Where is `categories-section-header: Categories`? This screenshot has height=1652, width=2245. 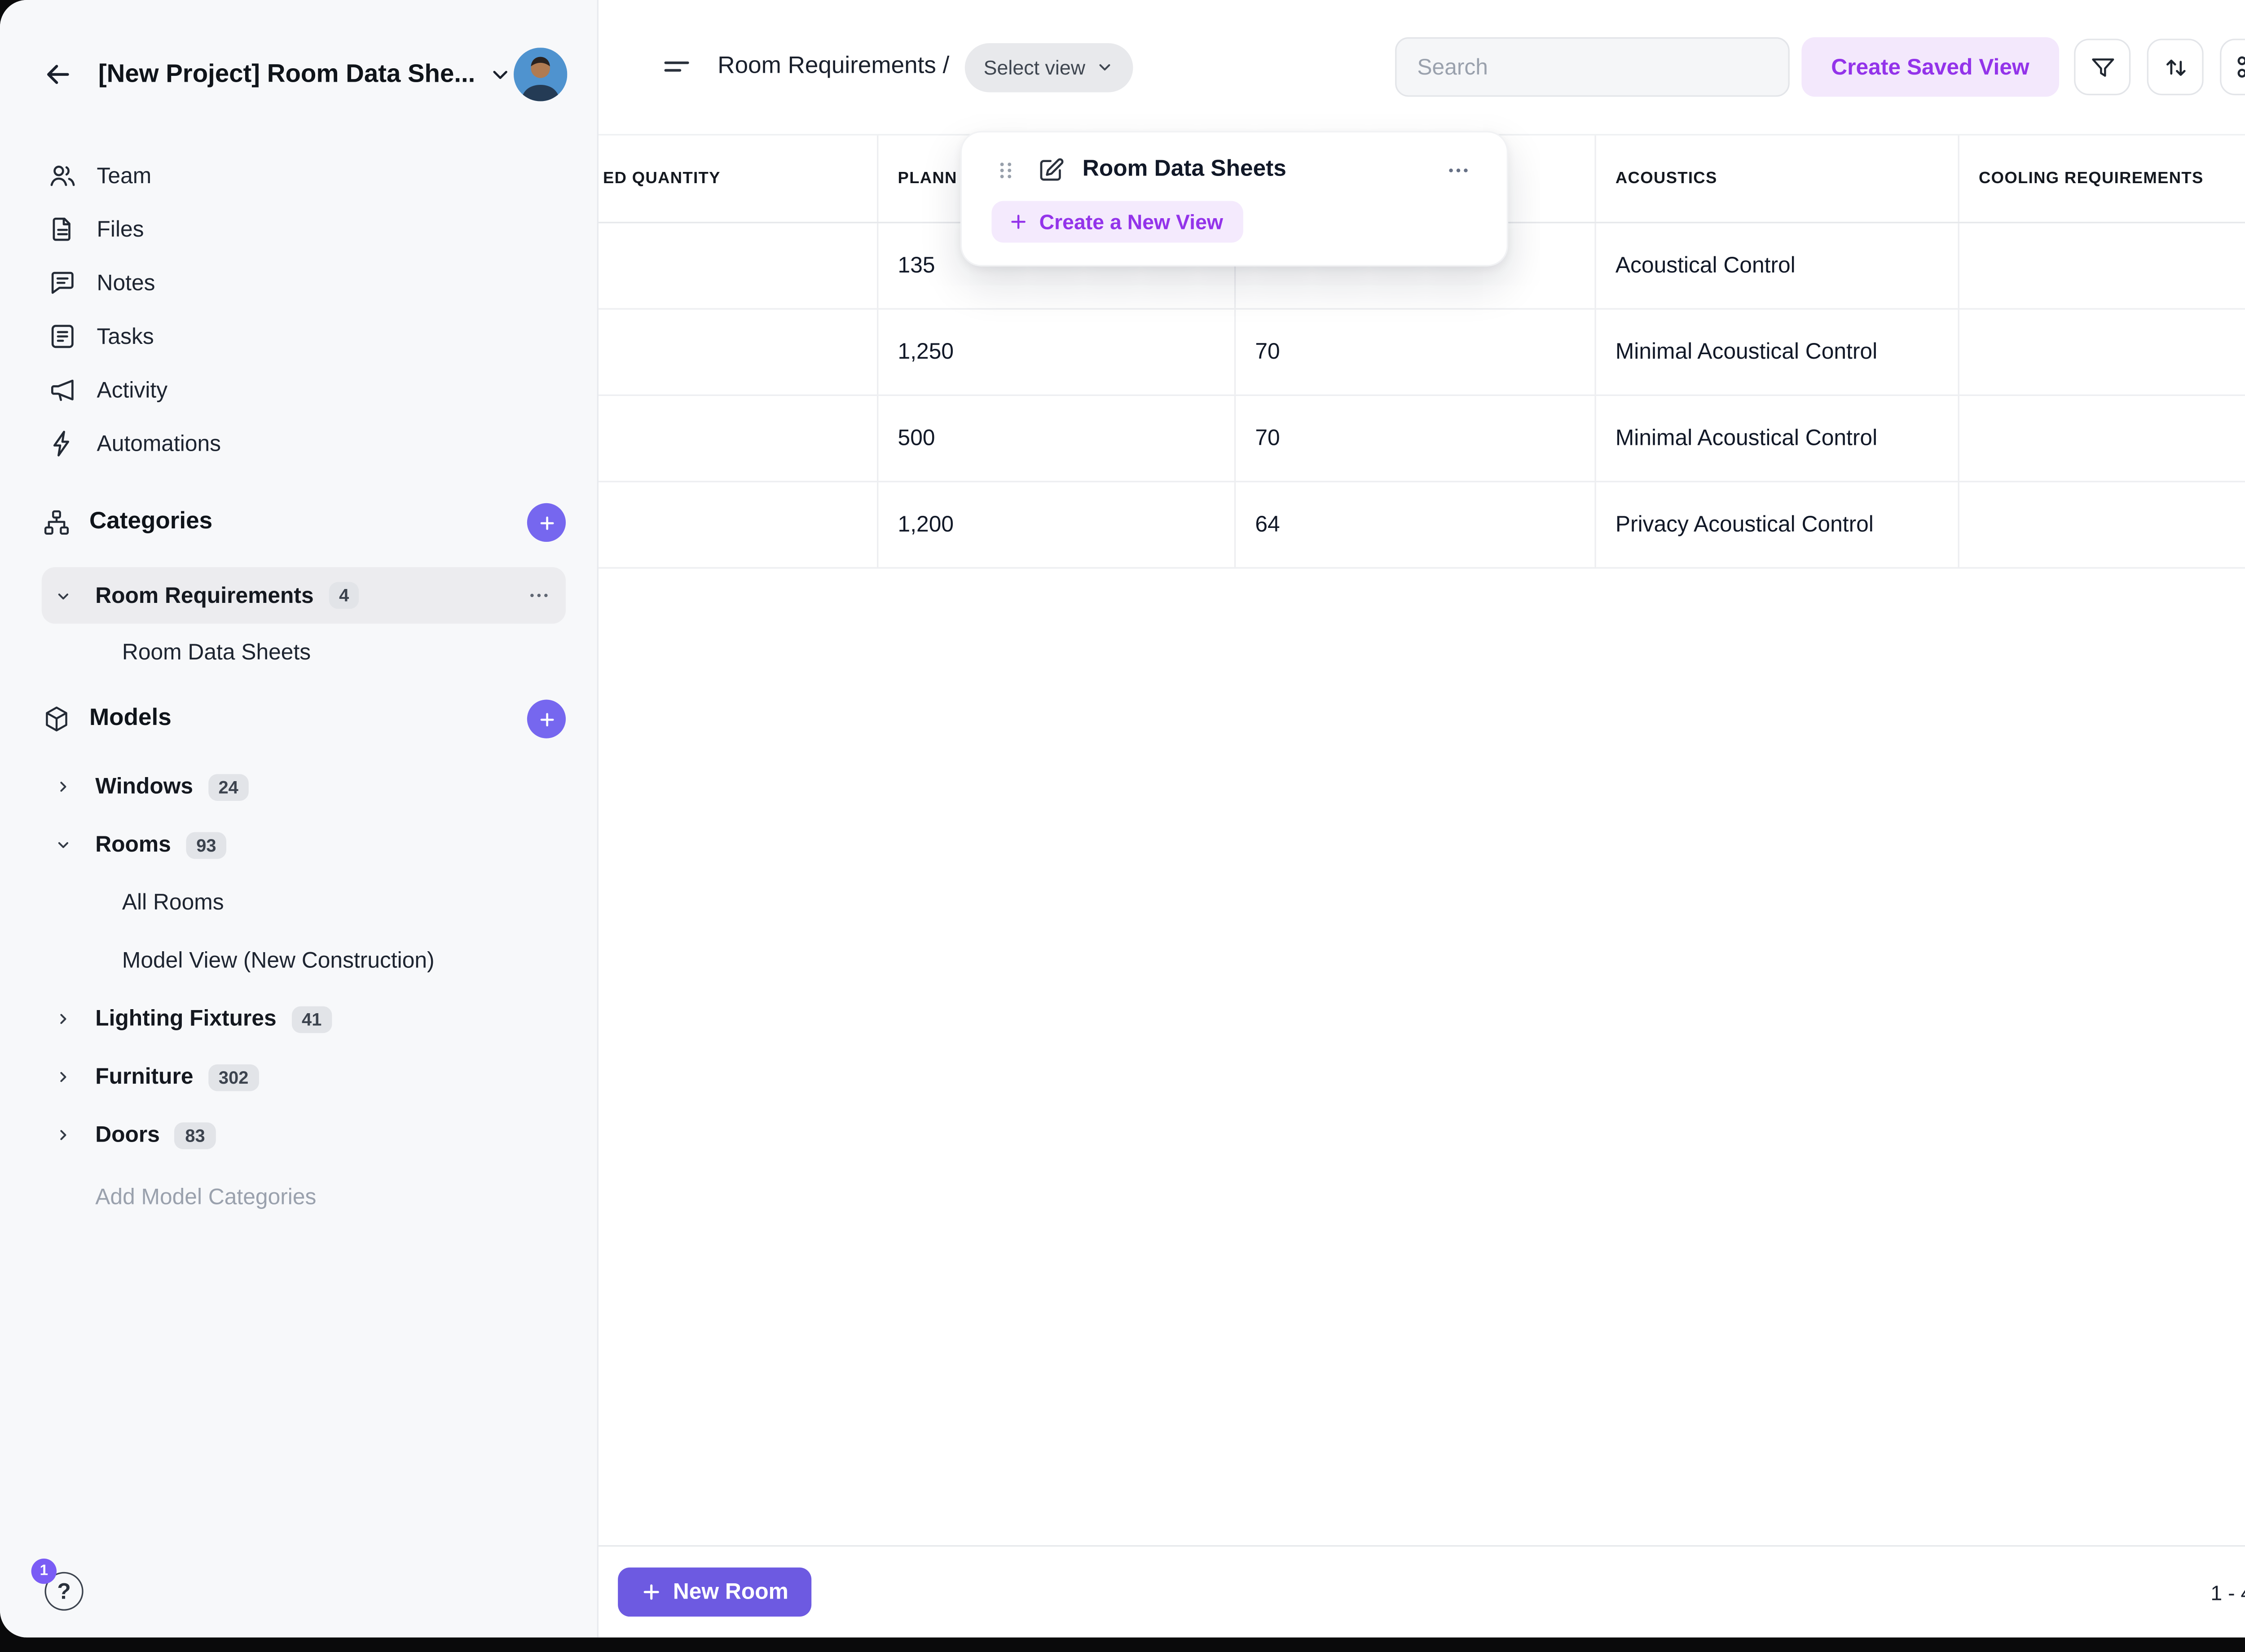
categories-section-header: Categories is located at coordinates (298, 523).